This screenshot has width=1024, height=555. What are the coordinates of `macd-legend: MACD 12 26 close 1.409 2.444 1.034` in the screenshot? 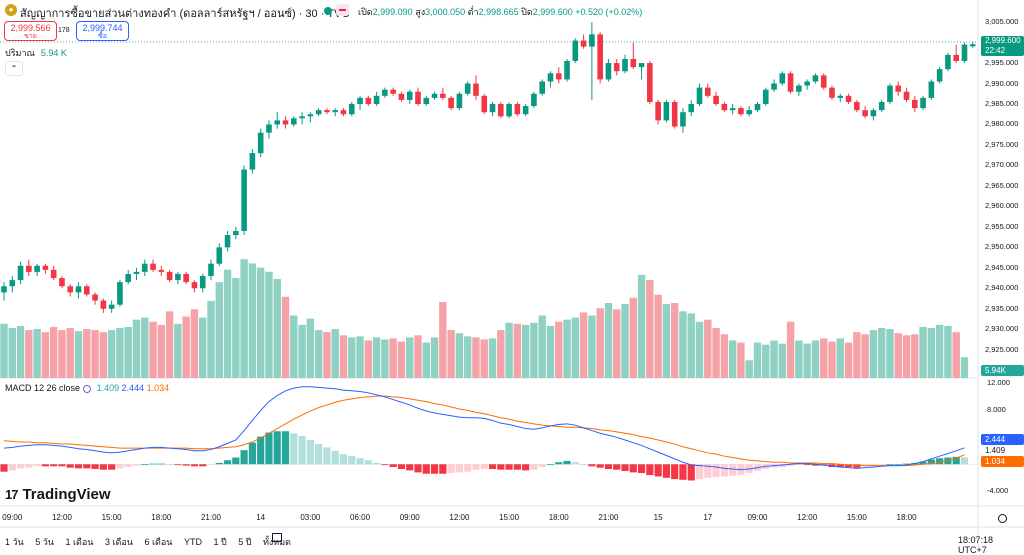 It's located at (87, 388).